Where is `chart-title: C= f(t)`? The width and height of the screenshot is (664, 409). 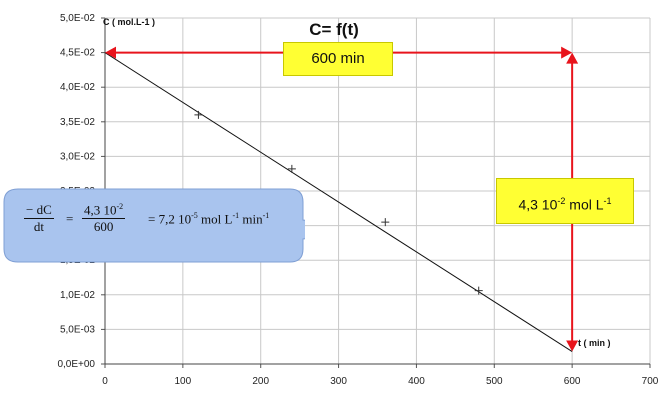
chart-title: C= f(t) is located at coordinates (334, 29).